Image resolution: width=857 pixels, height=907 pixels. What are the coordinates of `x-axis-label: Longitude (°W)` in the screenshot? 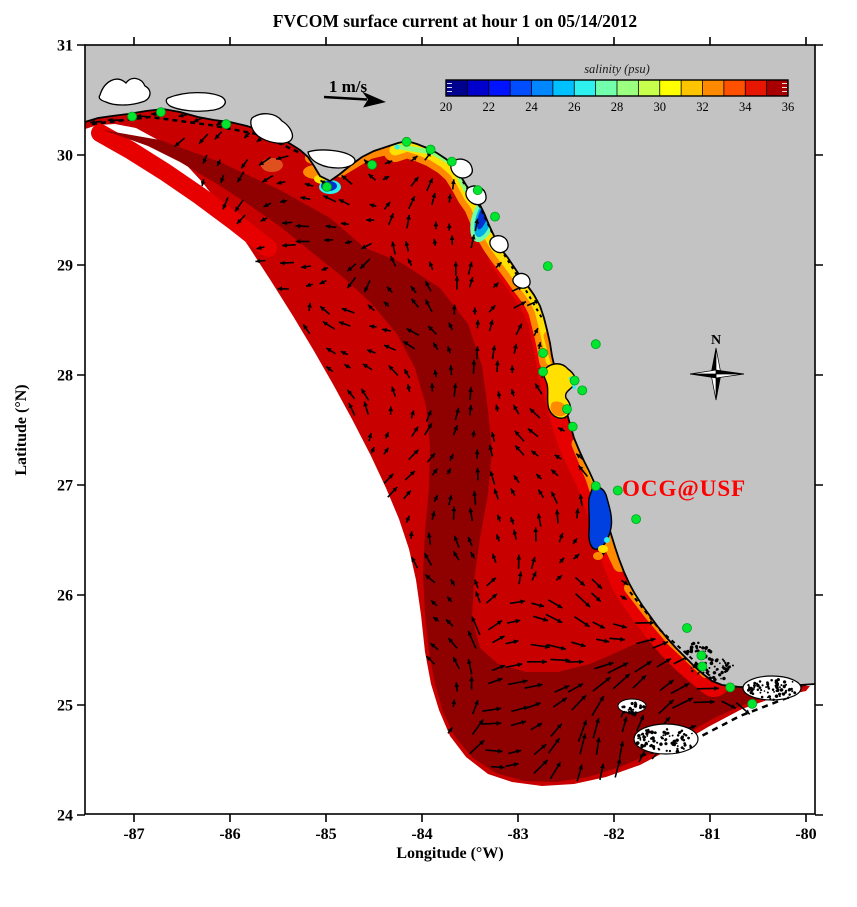 It's located at (449, 853).